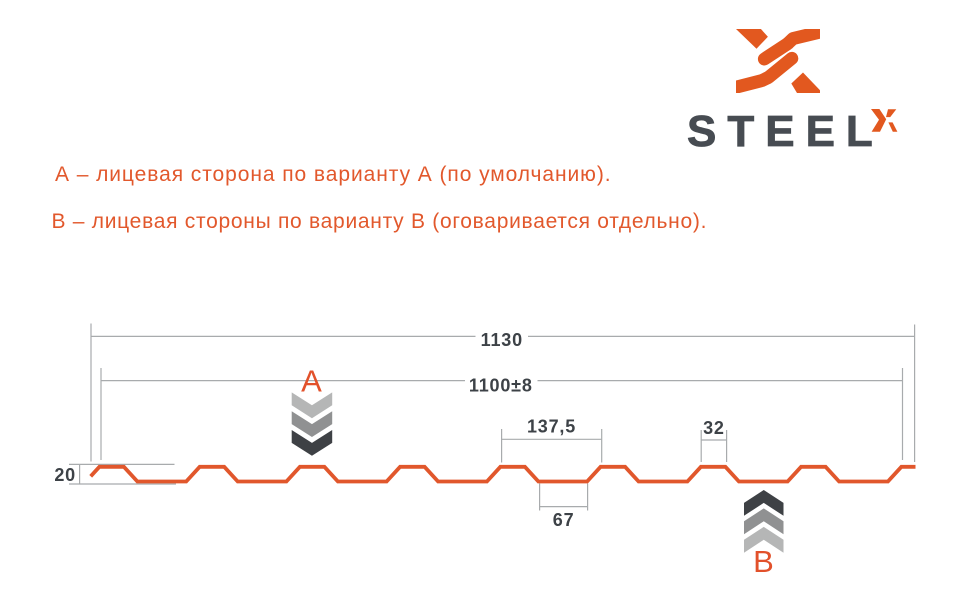 This screenshot has height=597, width=970. Describe the element at coordinates (551, 427) in the screenshot. I see `svg-text: 137,5` at that location.